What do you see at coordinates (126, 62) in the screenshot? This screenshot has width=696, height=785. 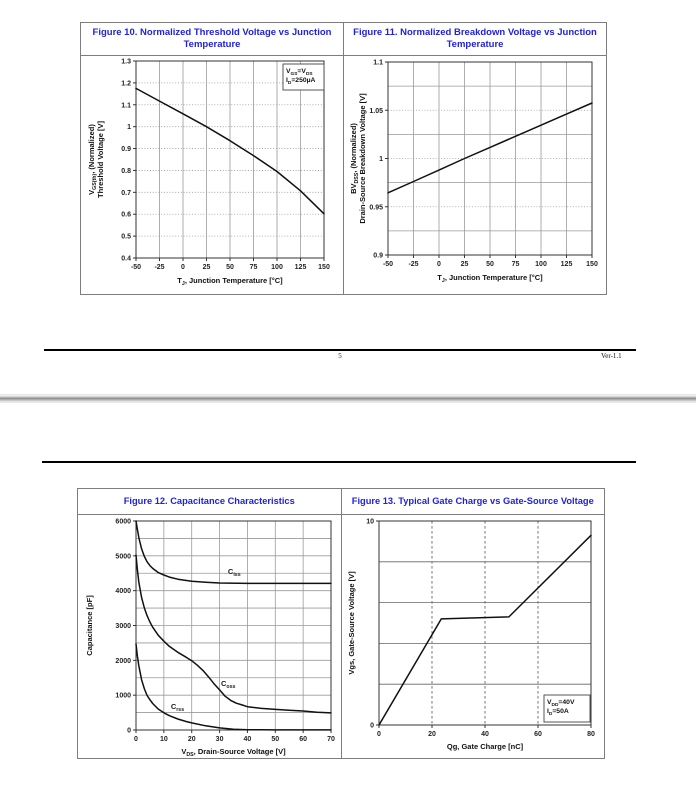 I see `svg-text: 1.3` at bounding box center [126, 62].